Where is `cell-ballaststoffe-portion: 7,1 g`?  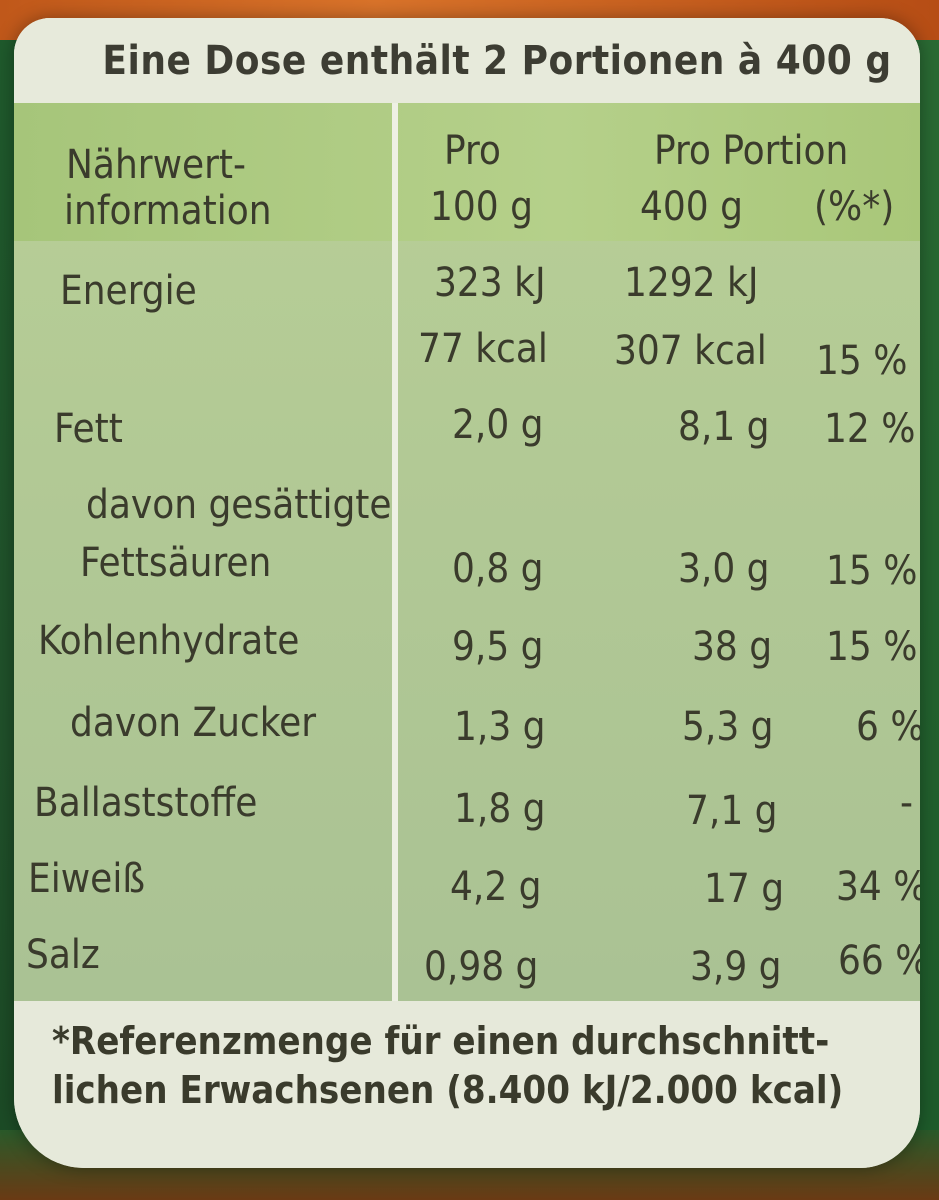 cell-ballaststoffe-portion: 7,1 g is located at coordinates (732, 811).